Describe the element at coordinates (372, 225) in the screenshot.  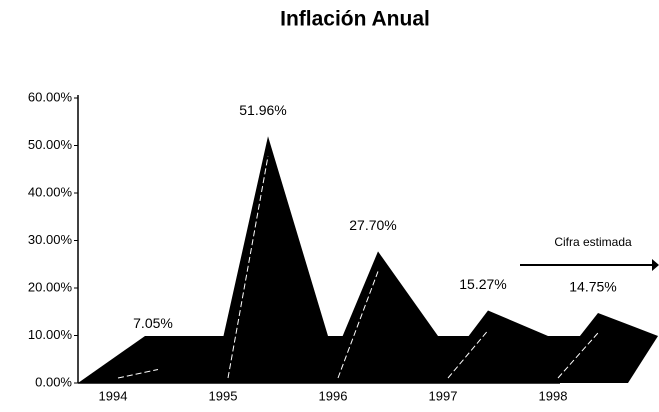
I see `data-label: 27.70%` at that location.